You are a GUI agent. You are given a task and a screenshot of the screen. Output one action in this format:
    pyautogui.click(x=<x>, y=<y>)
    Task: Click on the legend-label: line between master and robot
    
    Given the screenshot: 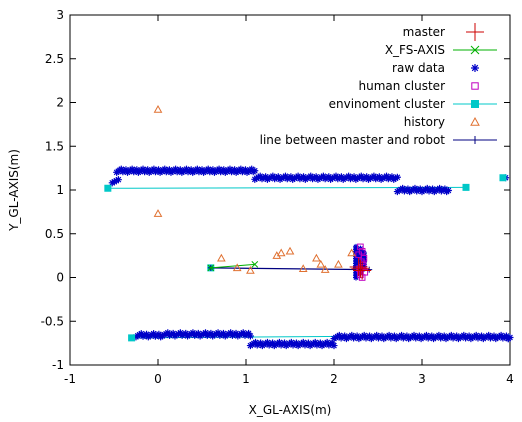 What is the action you would take?
    pyautogui.click(x=353, y=140)
    